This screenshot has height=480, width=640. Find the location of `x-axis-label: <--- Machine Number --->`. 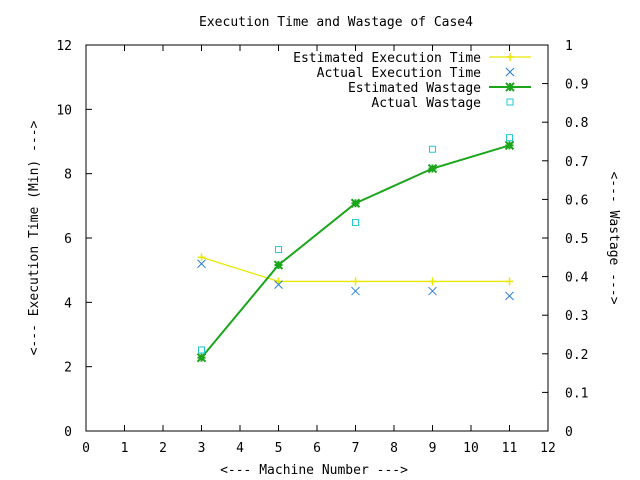

x-axis-label: <--- Machine Number ---> is located at coordinates (314, 470).